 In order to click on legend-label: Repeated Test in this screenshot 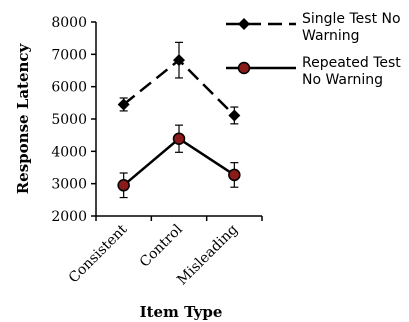, I will do `click(351, 63)`.